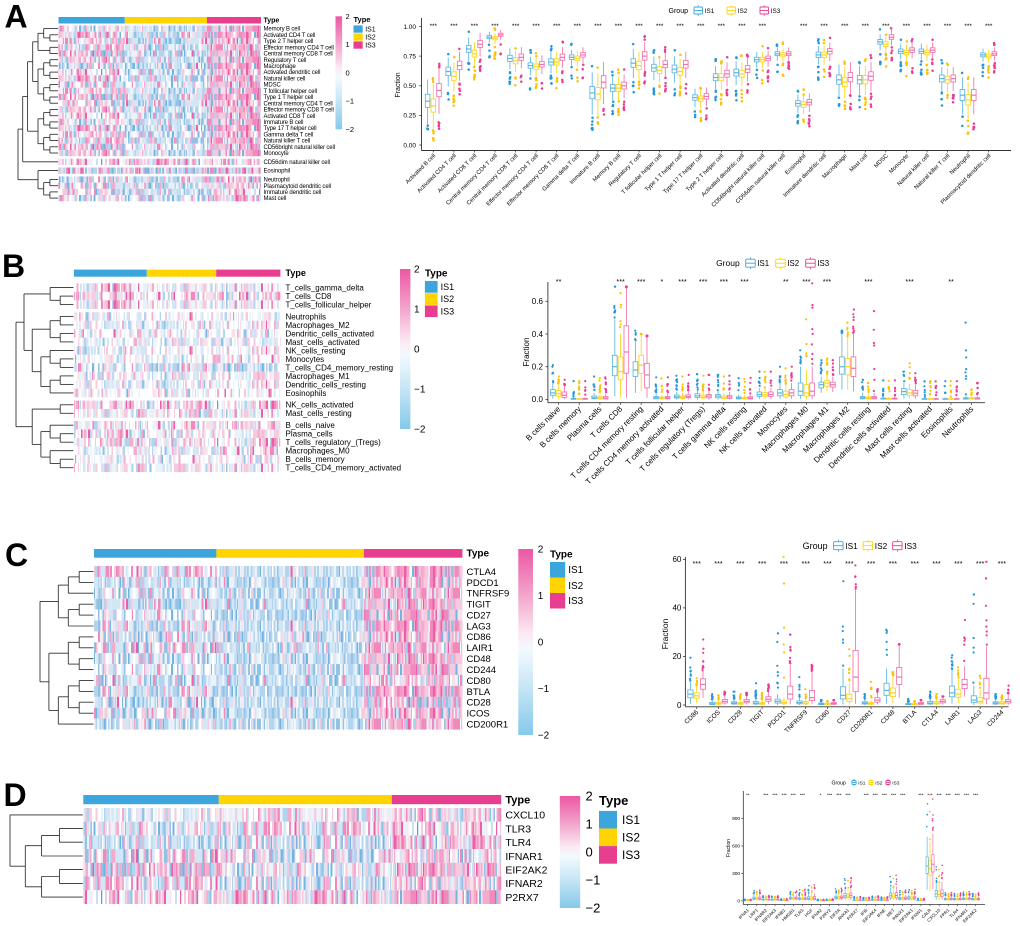 Image resolution: width=1020 pixels, height=926 pixels. I want to click on svg-text: Monocyte, so click(277, 154).